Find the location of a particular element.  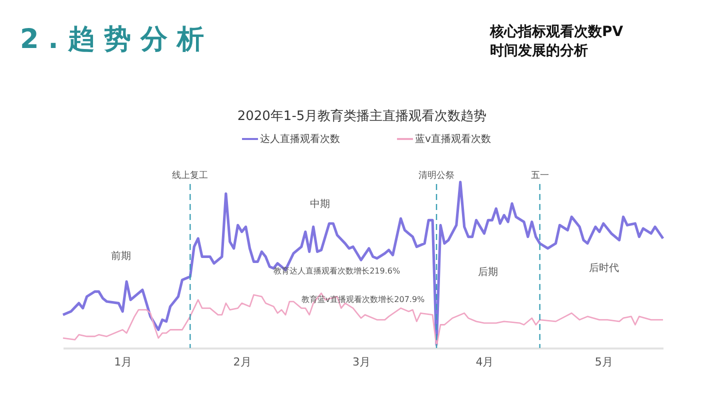

legend-label: 蓝v直播观看次数 is located at coordinates (453, 139).